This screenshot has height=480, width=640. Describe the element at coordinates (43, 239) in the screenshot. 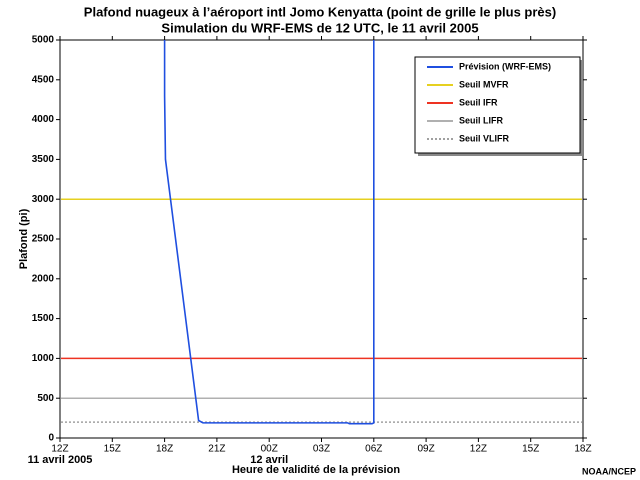

I see `y-tick-label: 2500` at that location.